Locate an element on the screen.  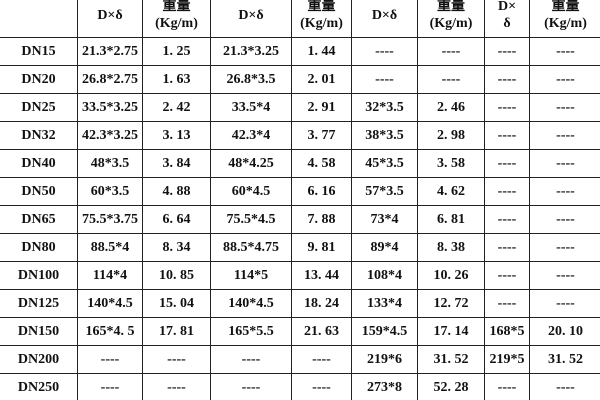
cell: 13. 44 is located at coordinates (321, 275).